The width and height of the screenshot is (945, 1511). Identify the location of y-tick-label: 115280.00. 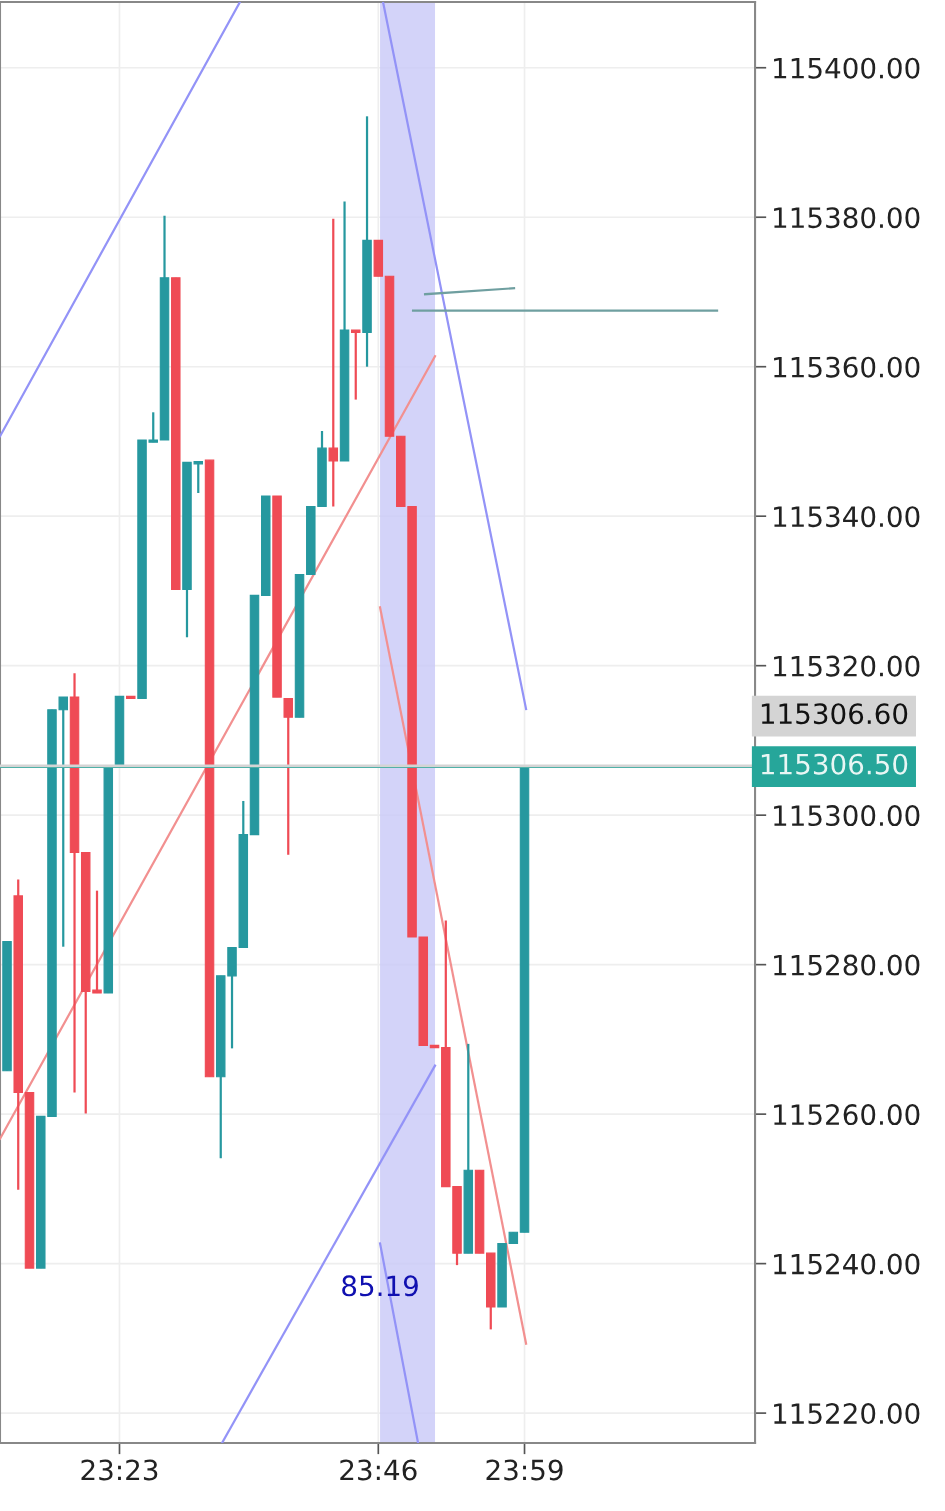
(847, 965).